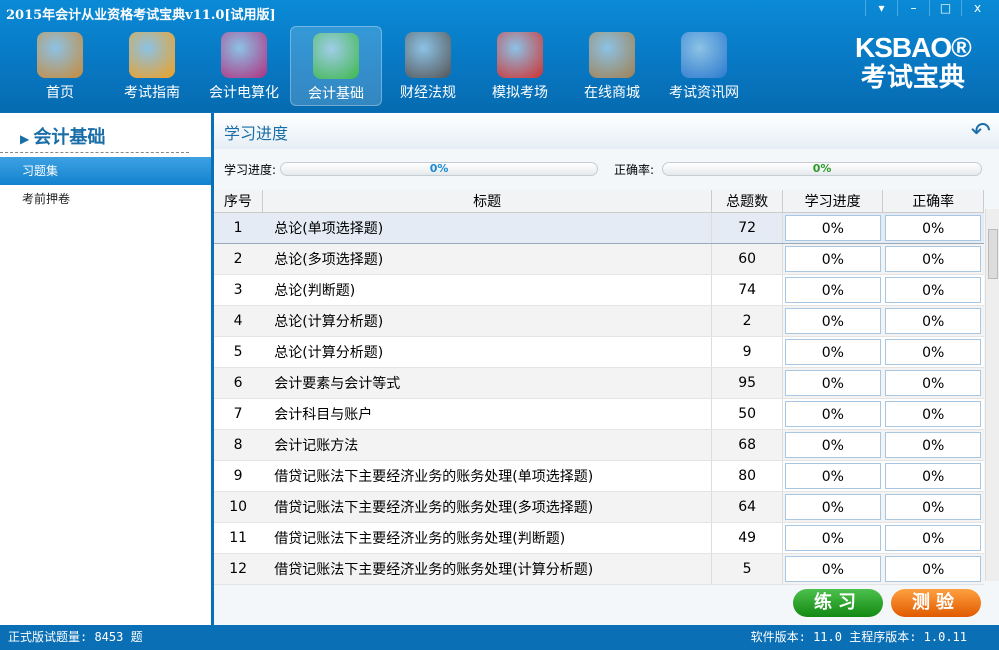 This screenshot has width=999, height=650. Describe the element at coordinates (747, 476) in the screenshot. I see `row-total: 80` at that location.